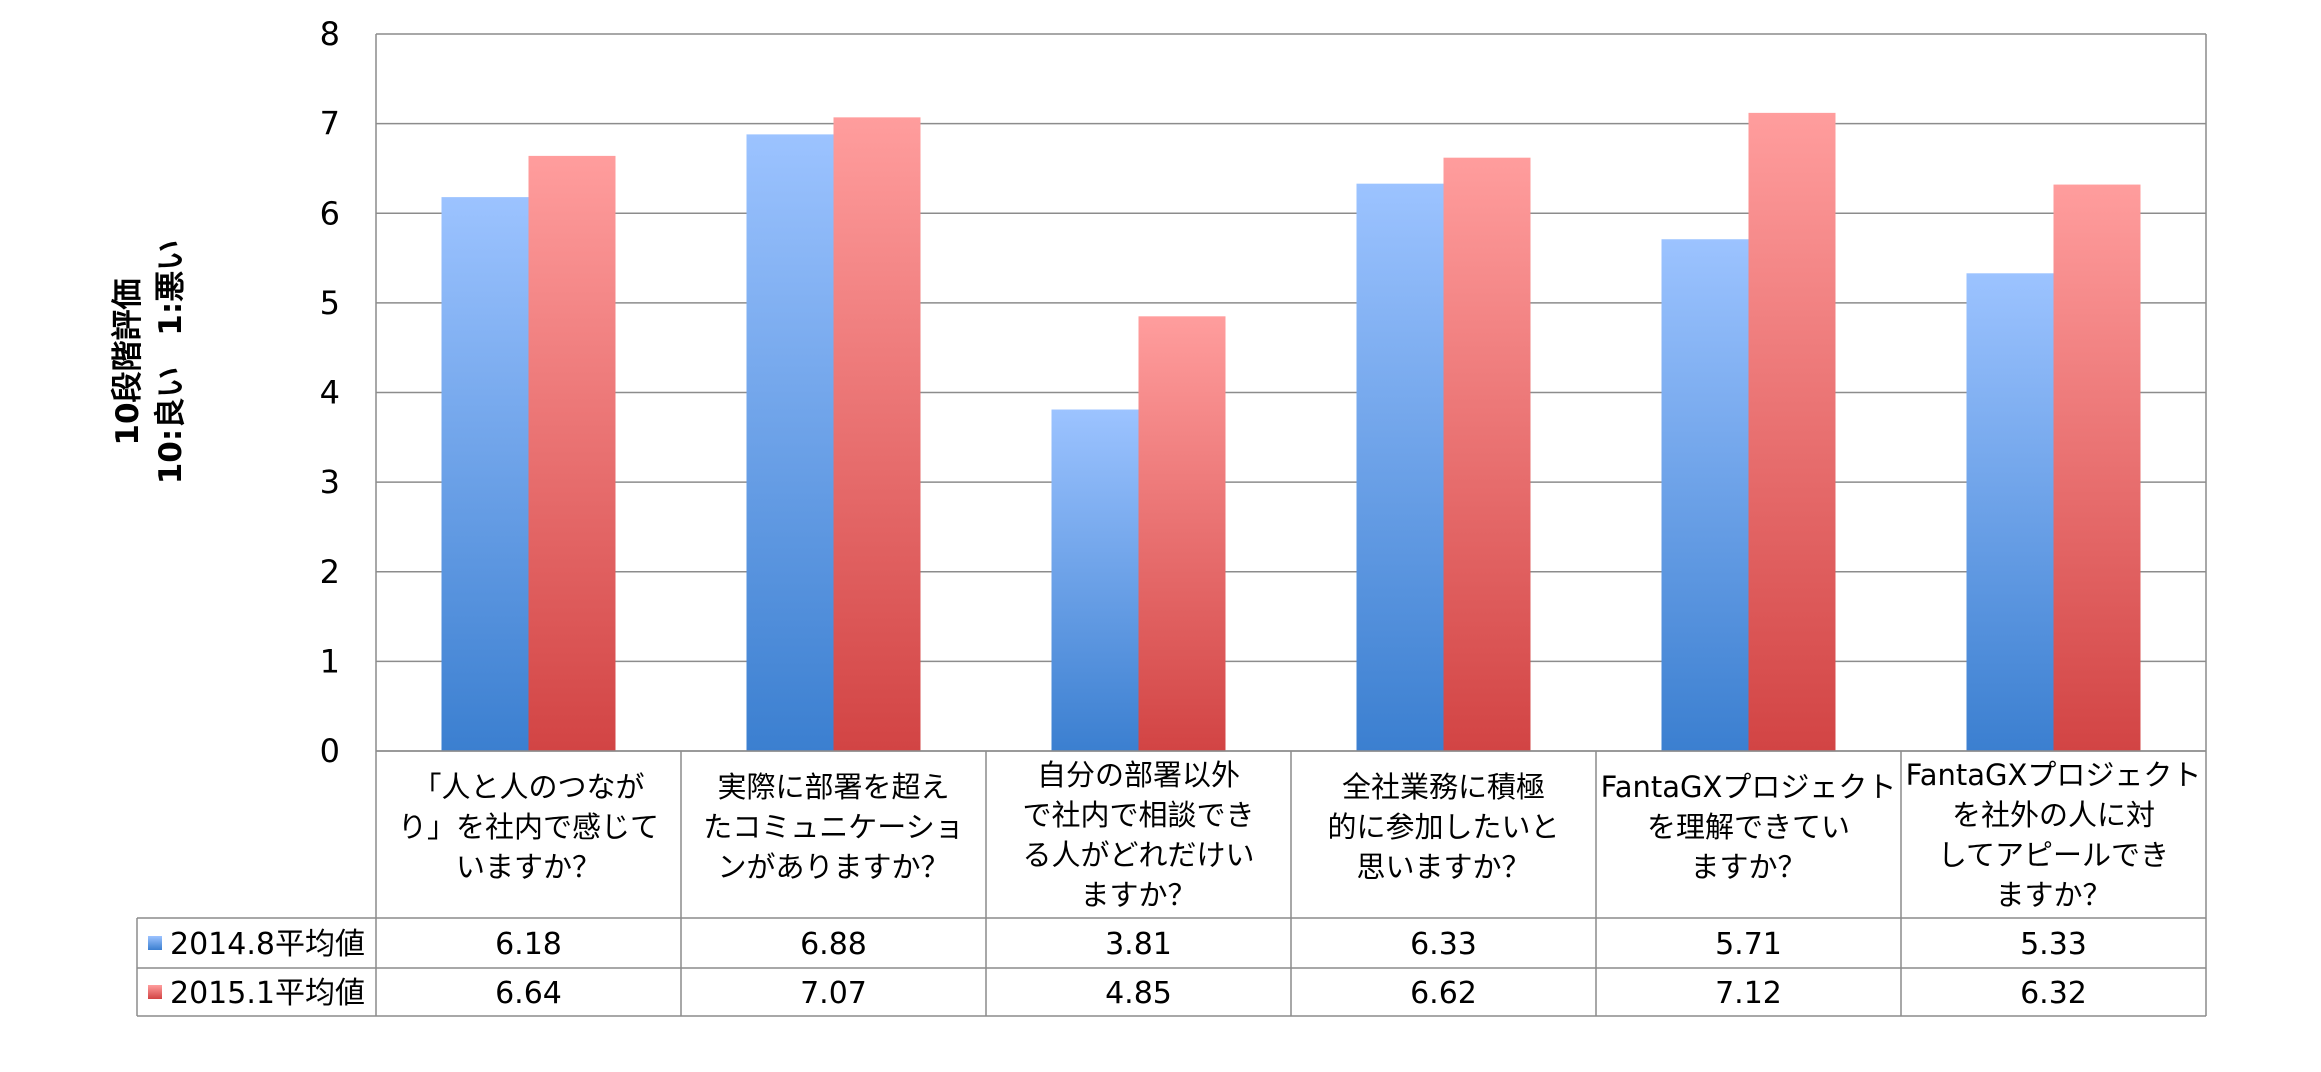  Describe the element at coordinates (2053, 993) in the screenshot. I see `table-value: 6.32` at that location.